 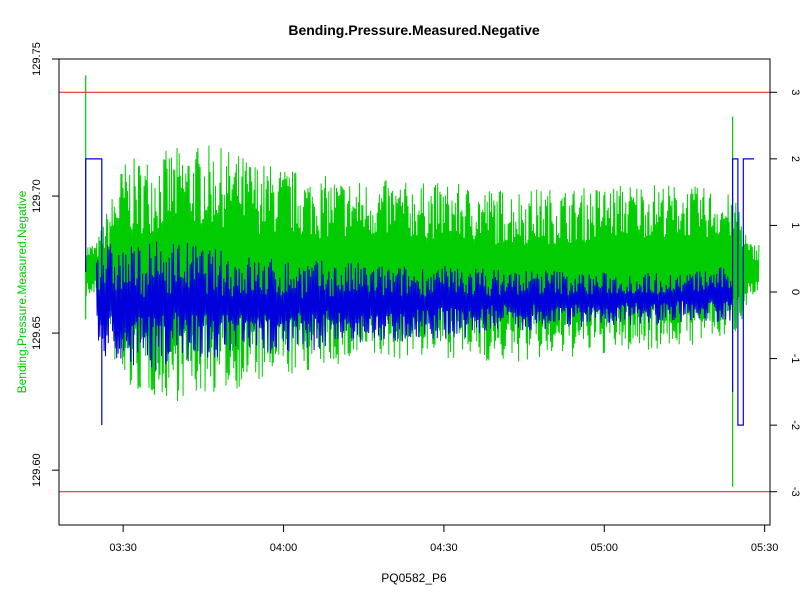 I want to click on y-right-tick-label: 1, so click(x=794, y=225).